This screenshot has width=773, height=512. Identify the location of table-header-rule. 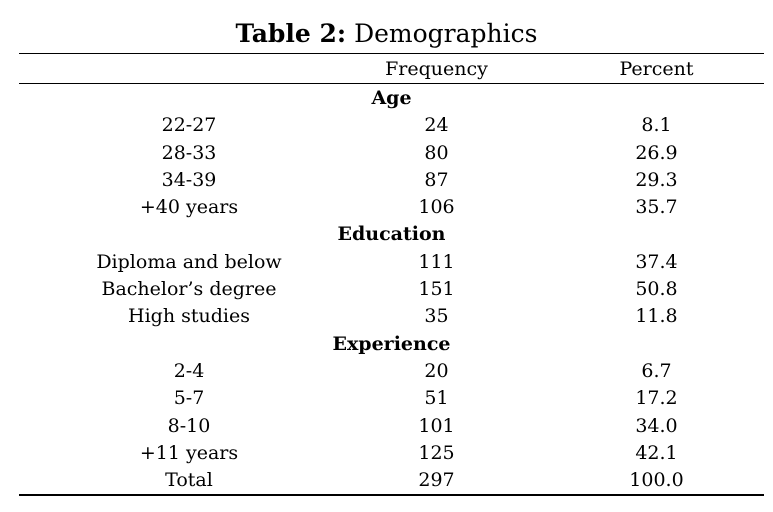
(391, 83).